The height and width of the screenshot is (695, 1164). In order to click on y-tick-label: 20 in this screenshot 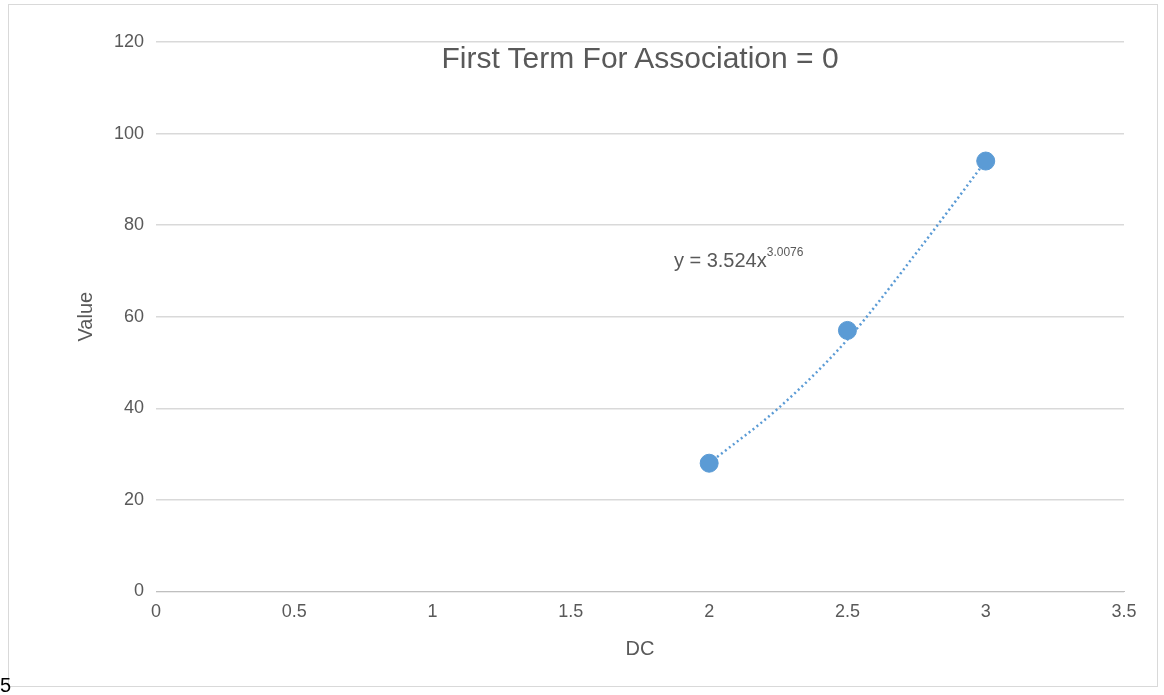, I will do `click(134, 498)`.